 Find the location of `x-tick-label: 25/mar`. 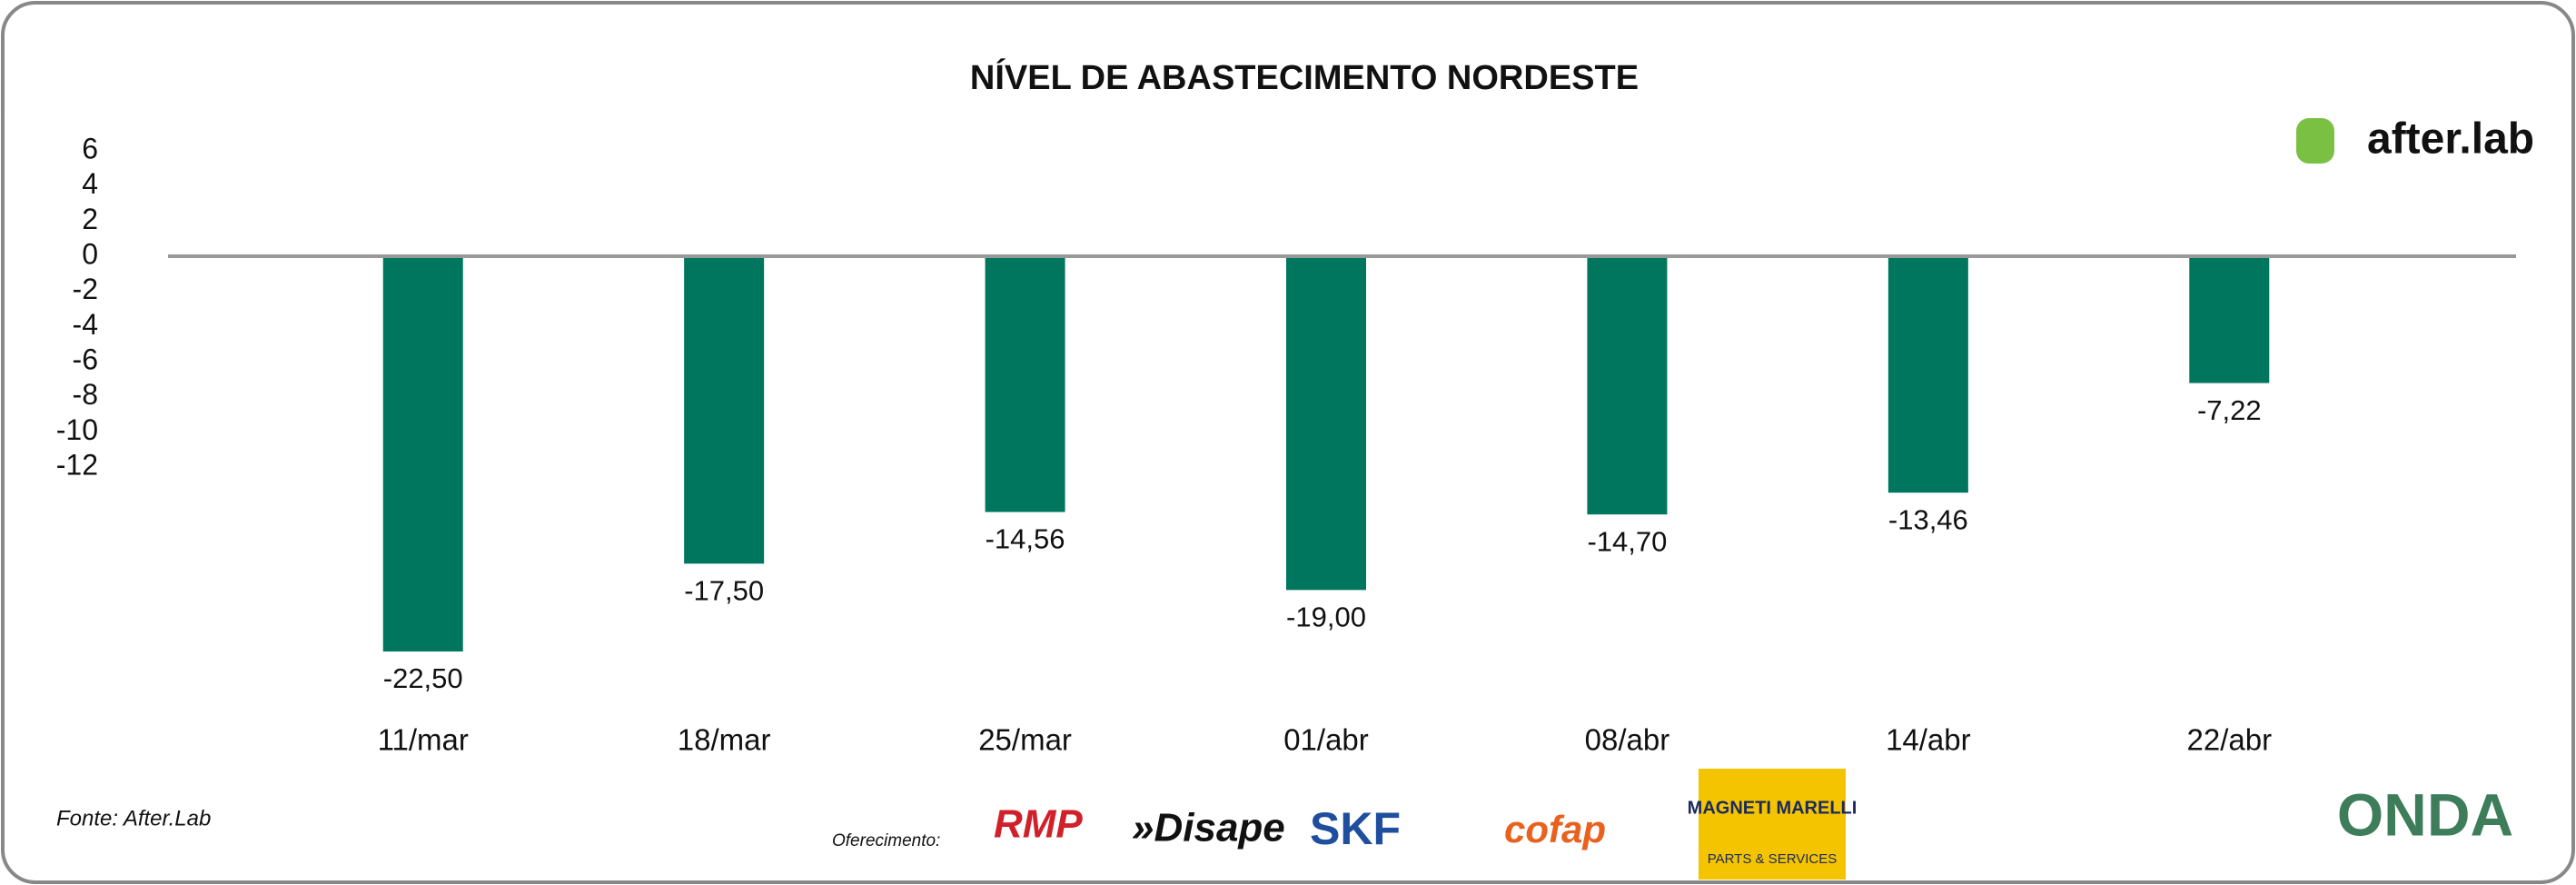

x-tick-label: 25/mar is located at coordinates (1025, 740).